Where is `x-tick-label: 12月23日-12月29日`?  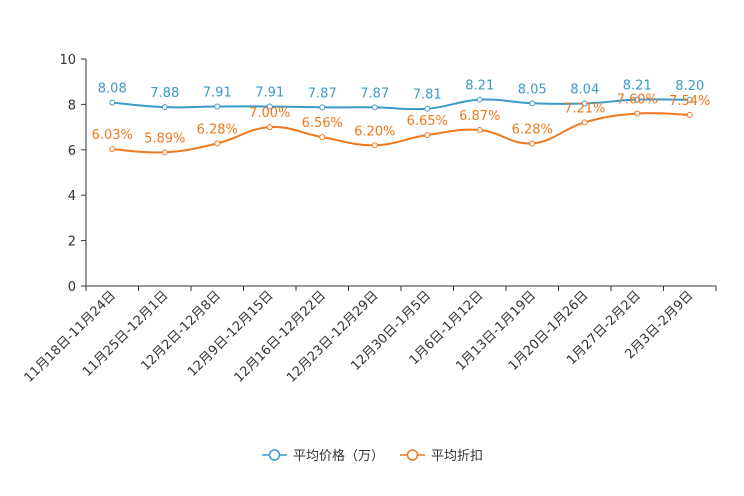
x-tick-label: 12月23日-12月29日 is located at coordinates (332, 336).